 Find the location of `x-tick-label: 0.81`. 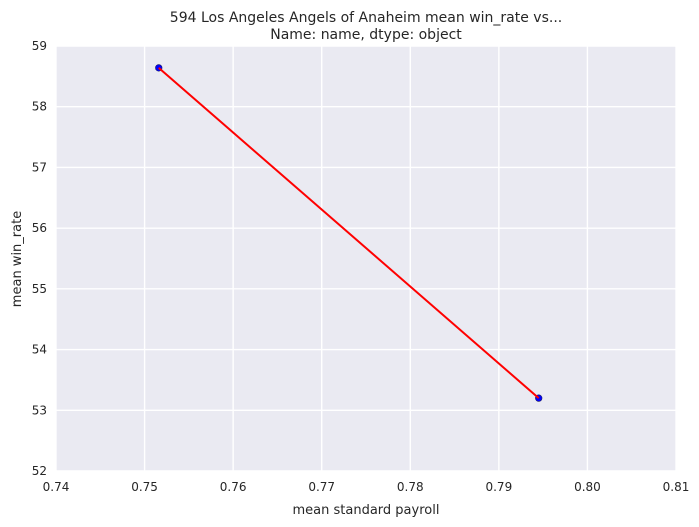

x-tick-label: 0.81 is located at coordinates (676, 487).